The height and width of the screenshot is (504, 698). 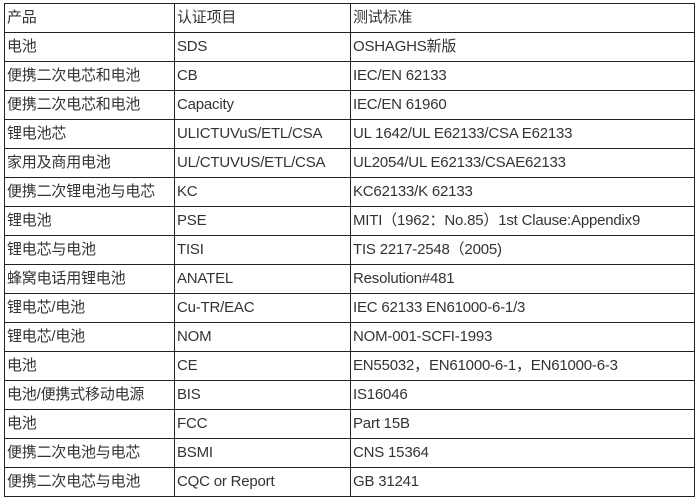 I want to click on table-row: 电池 SDS OSHAGHS新版, so click(x=349, y=47).